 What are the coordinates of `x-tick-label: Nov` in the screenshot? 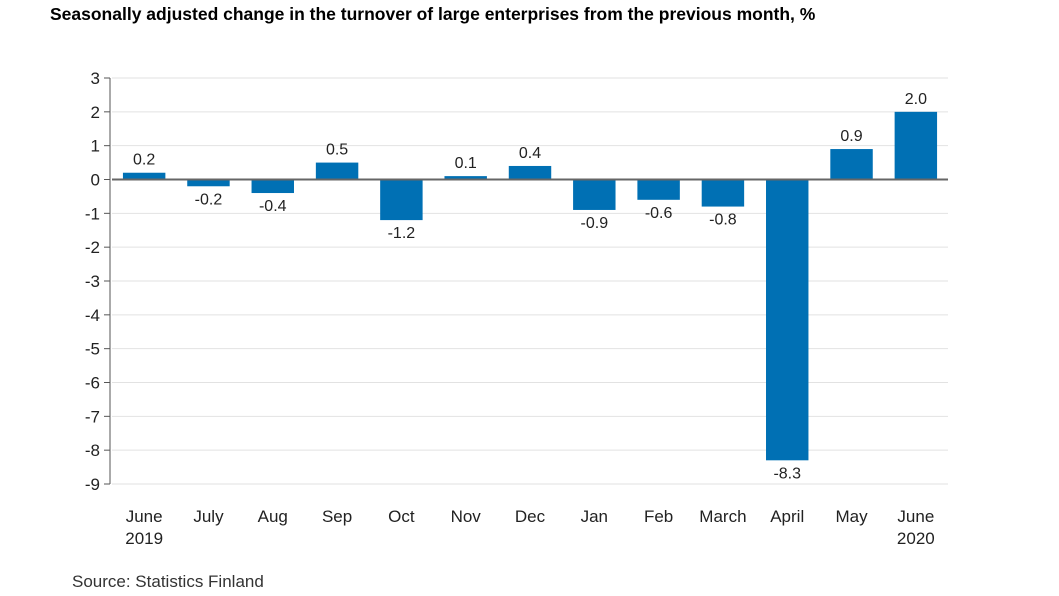 It's located at (466, 516).